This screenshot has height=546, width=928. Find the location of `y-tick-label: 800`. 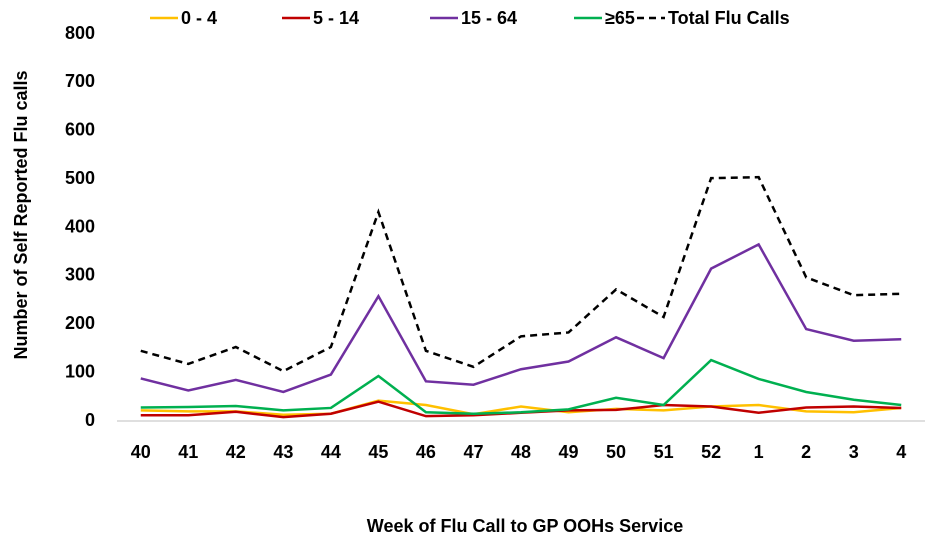

y-tick-label: 800 is located at coordinates (80, 33).